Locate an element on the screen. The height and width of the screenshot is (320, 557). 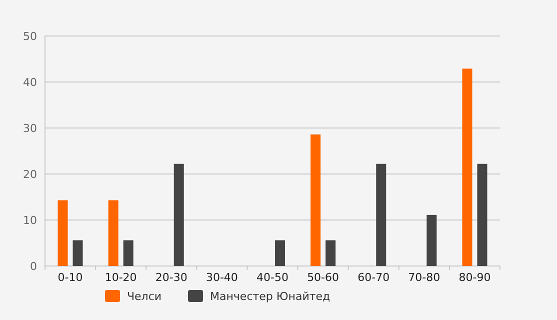
x-tick-label: 70-80 is located at coordinates (424, 277).